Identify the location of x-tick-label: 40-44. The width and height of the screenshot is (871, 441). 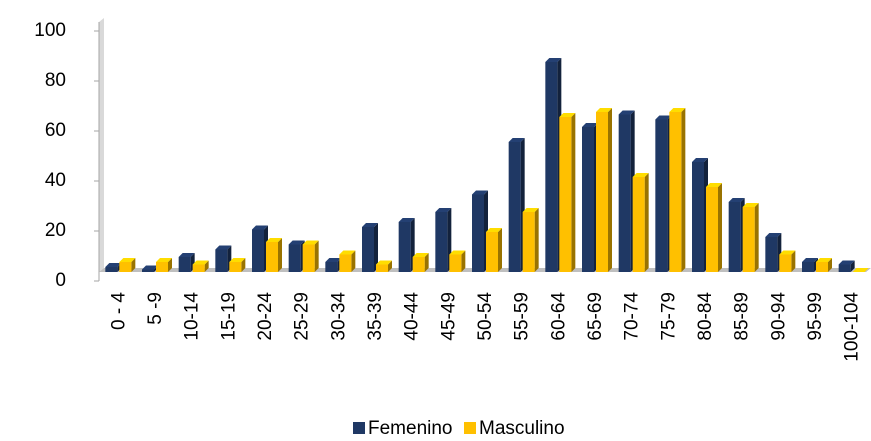
(412, 316).